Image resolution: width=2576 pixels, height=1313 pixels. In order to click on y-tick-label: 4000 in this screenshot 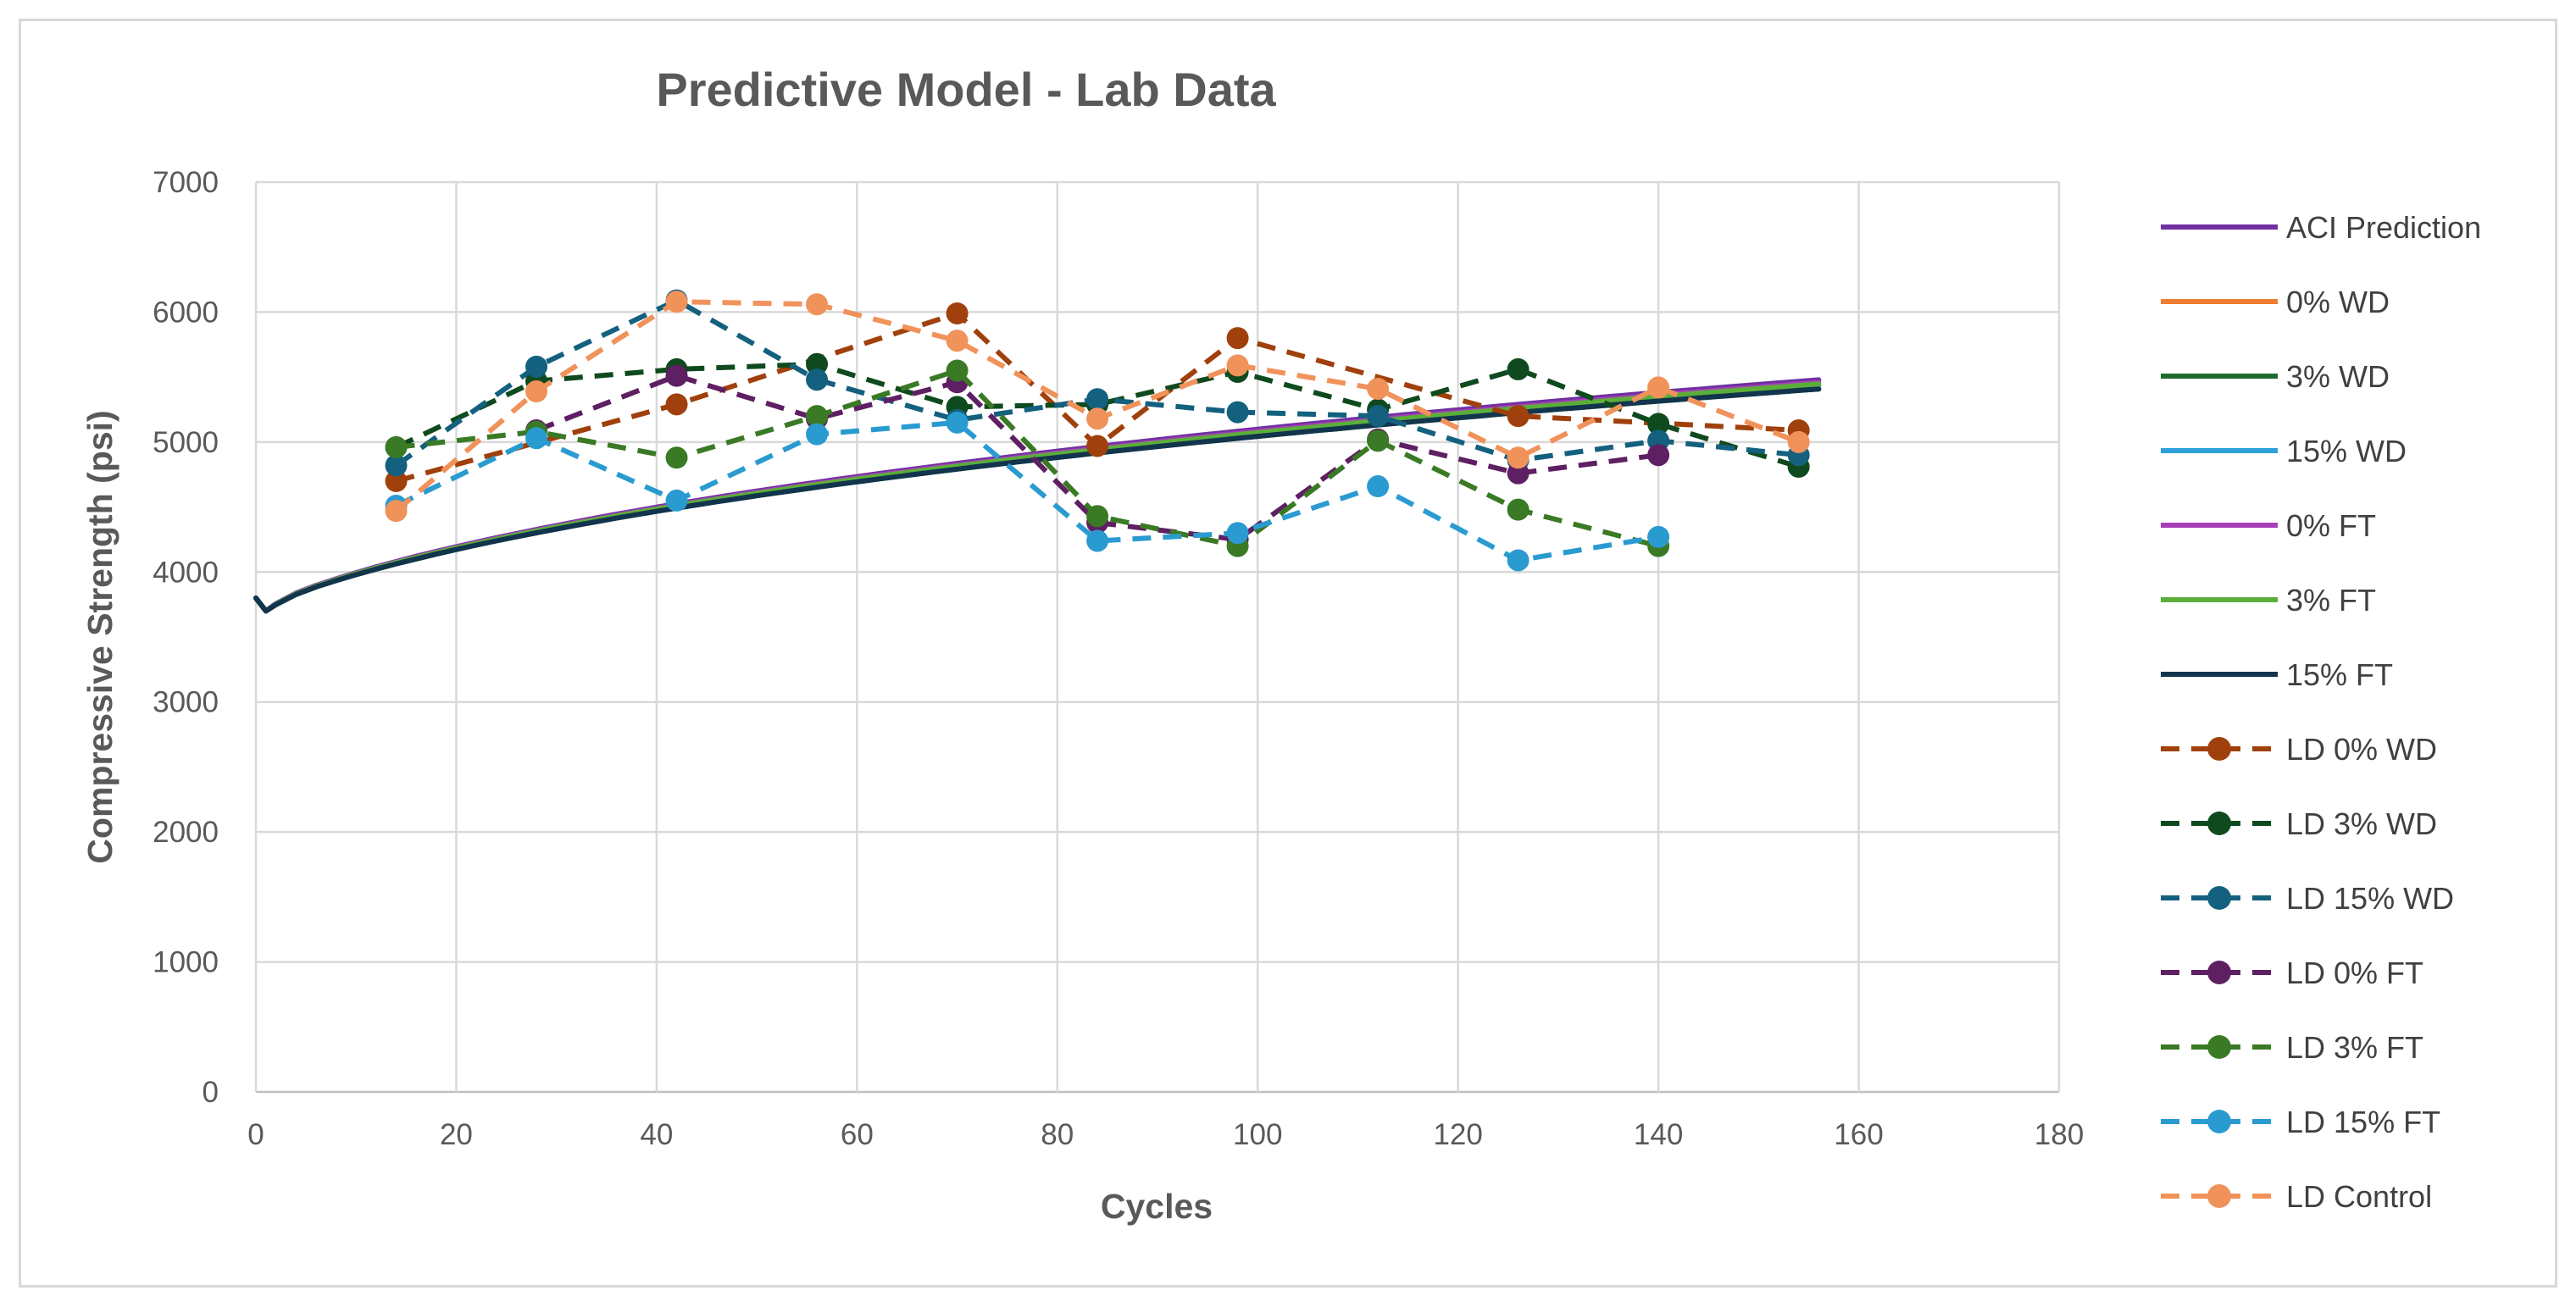, I will do `click(186, 572)`.